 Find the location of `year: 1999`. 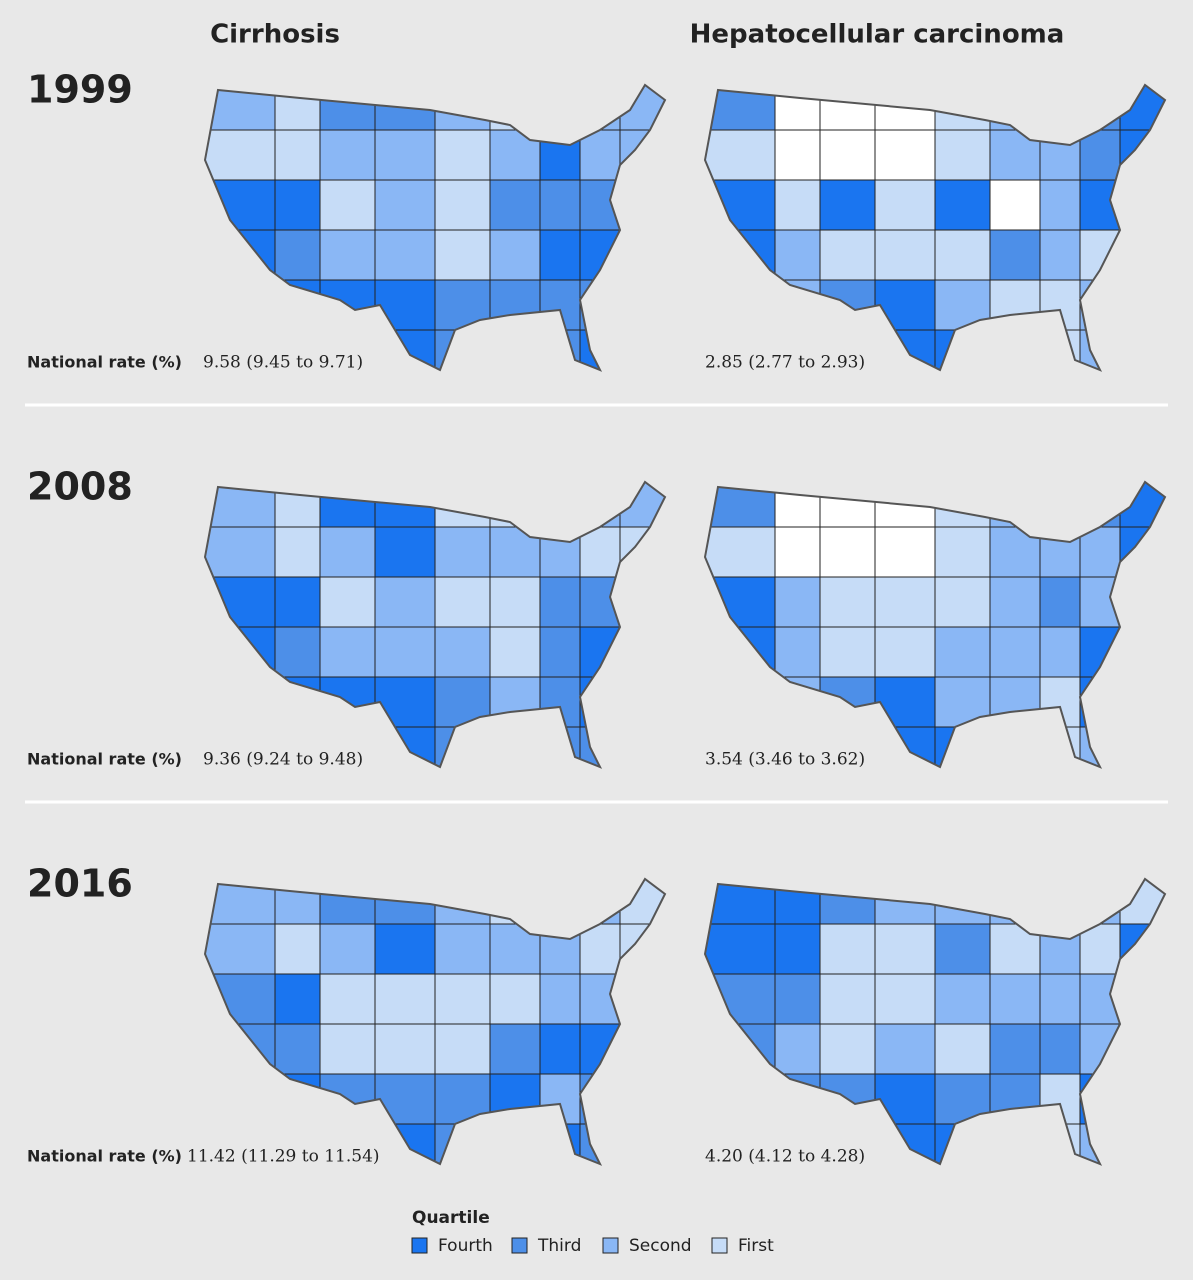

year: 1999 is located at coordinates (80, 90).